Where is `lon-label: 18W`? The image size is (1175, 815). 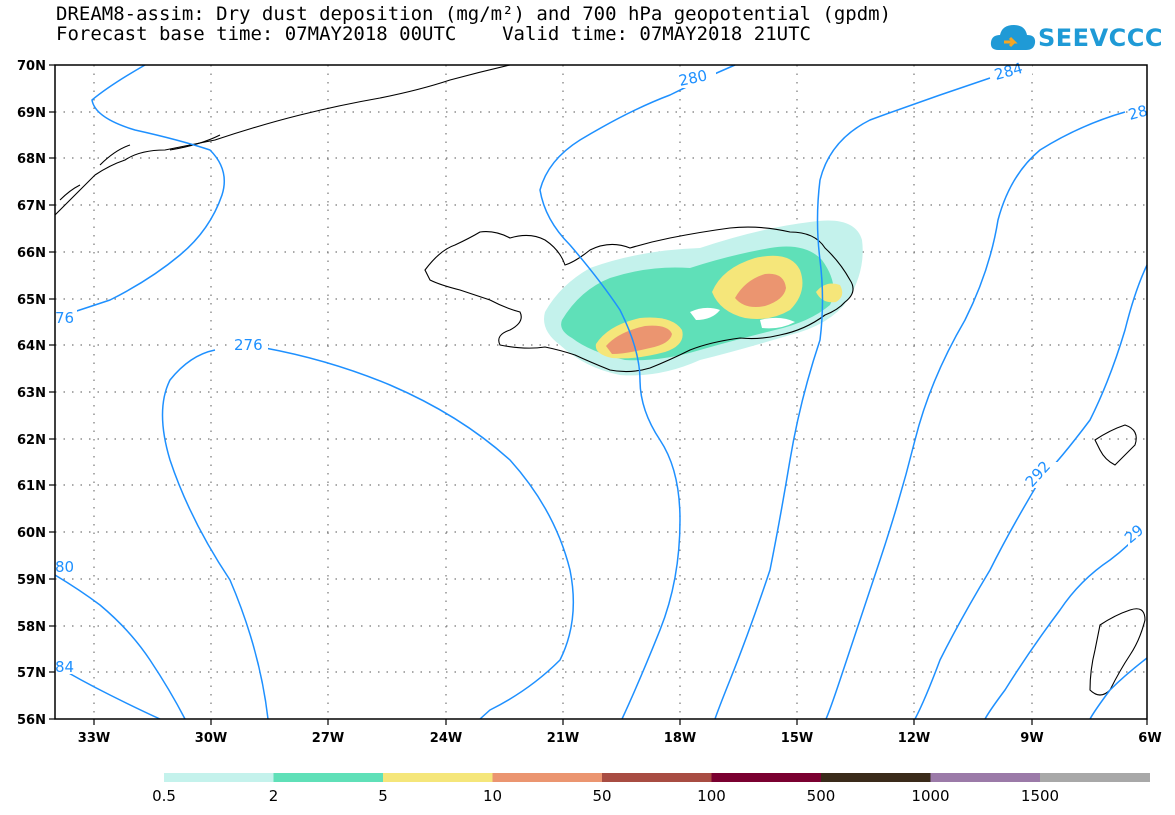
lon-label: 18W is located at coordinates (680, 738).